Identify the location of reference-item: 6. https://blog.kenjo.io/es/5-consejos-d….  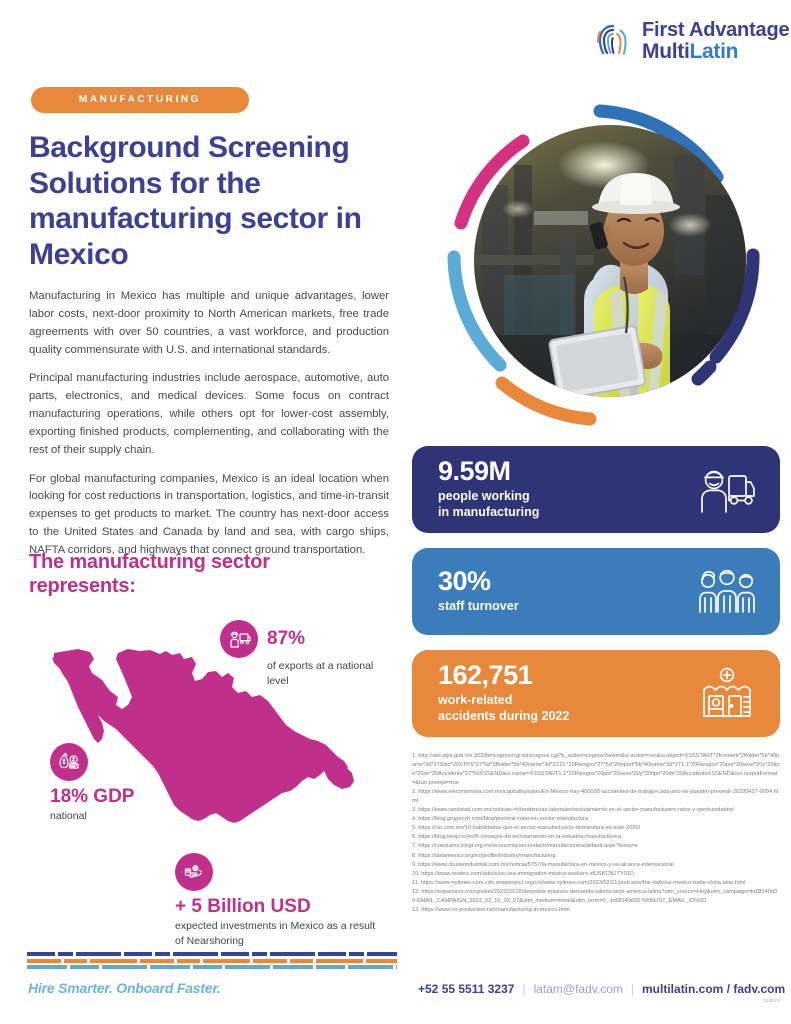
(517, 837).